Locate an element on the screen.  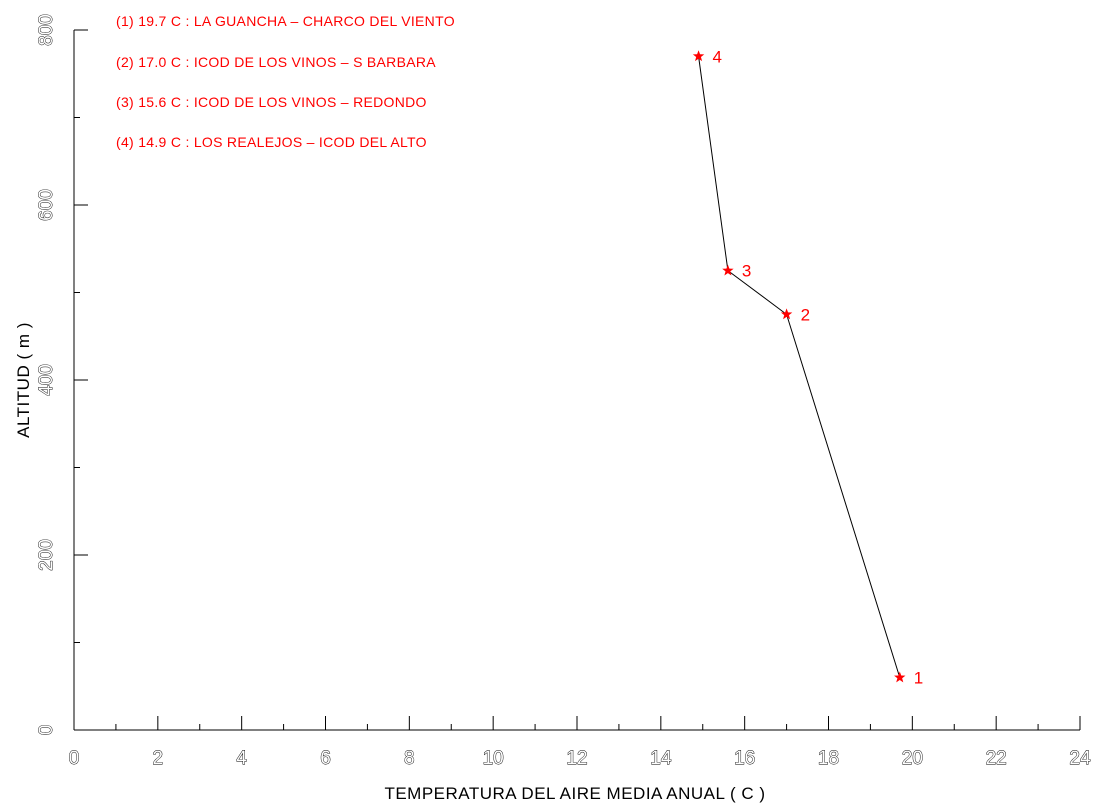
y-tick-label: 0 is located at coordinates (46, 730).